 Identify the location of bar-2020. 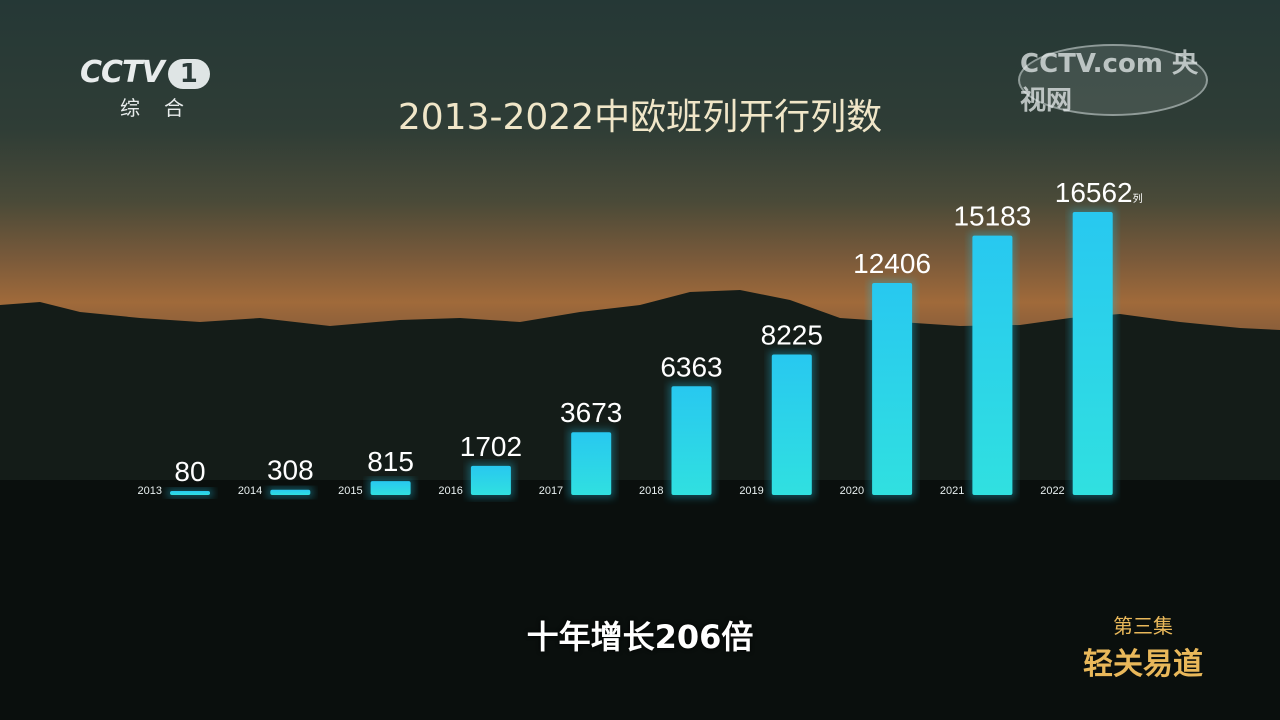
(892, 389).